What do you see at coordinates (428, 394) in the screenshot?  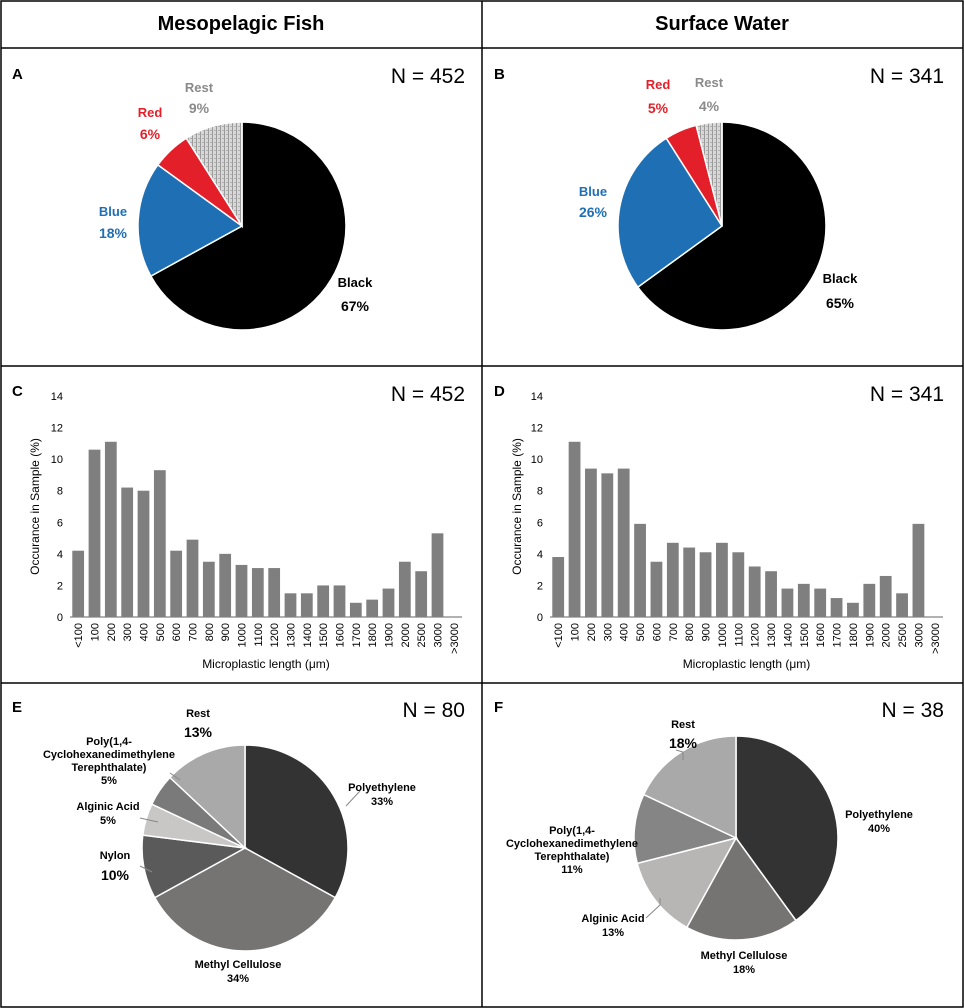 I see `n-label-c: N = 452` at bounding box center [428, 394].